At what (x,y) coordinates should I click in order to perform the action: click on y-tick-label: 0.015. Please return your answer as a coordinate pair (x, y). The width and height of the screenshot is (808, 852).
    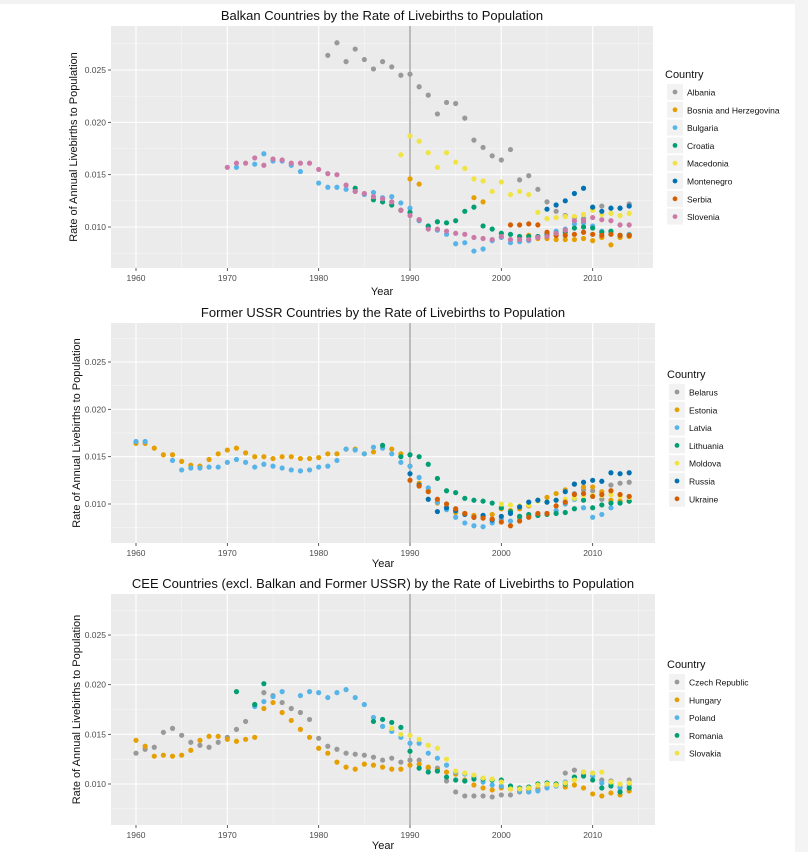
    Looking at the image, I should click on (96, 457).